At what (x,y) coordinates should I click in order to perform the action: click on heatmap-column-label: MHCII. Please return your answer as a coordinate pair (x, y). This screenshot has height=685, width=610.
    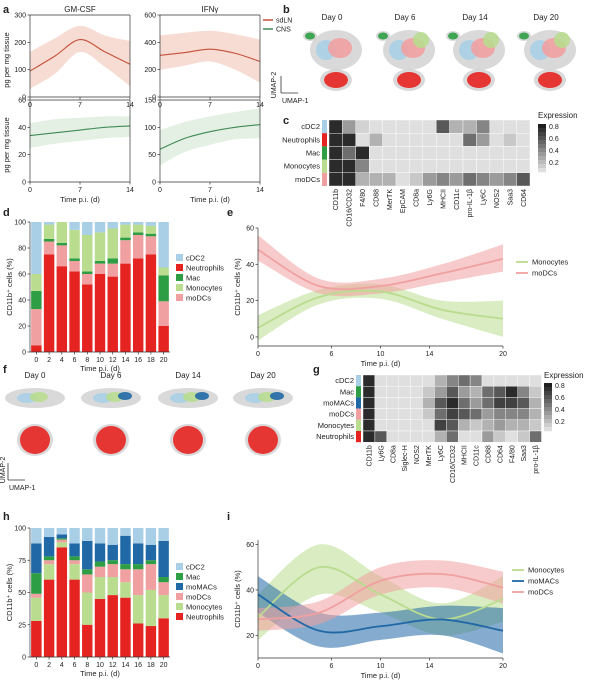
    Looking at the image, I should click on (465, 455).